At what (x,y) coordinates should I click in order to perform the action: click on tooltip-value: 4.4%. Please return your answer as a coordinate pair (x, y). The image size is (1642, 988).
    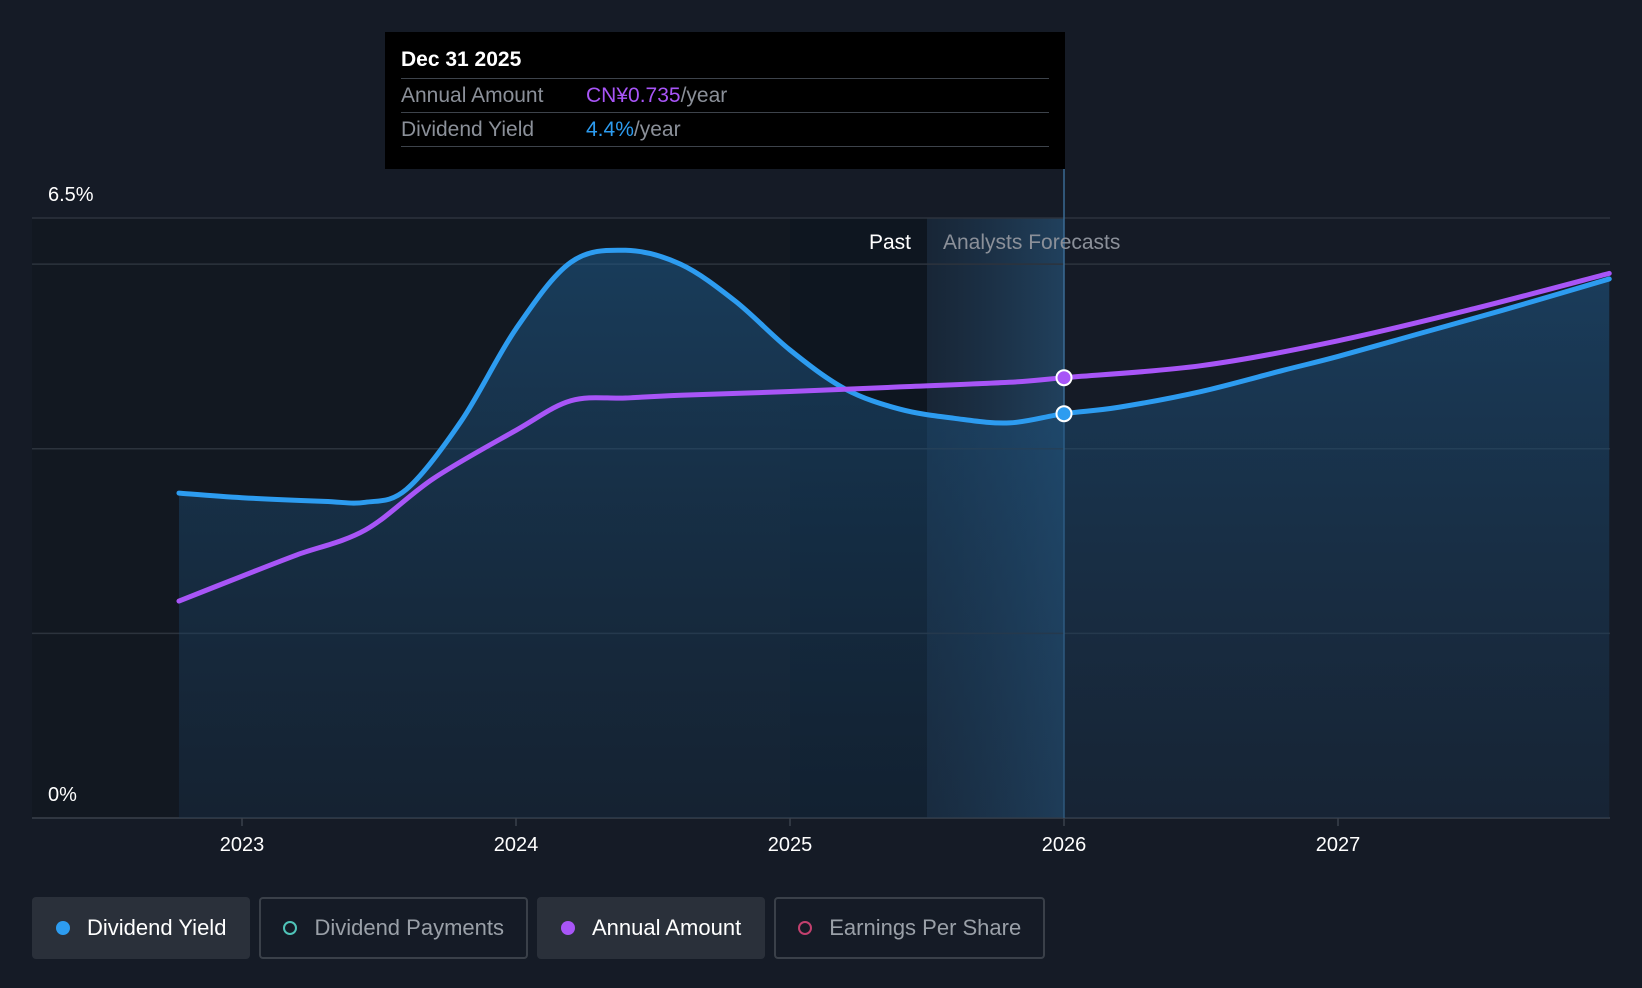
    Looking at the image, I should click on (610, 129).